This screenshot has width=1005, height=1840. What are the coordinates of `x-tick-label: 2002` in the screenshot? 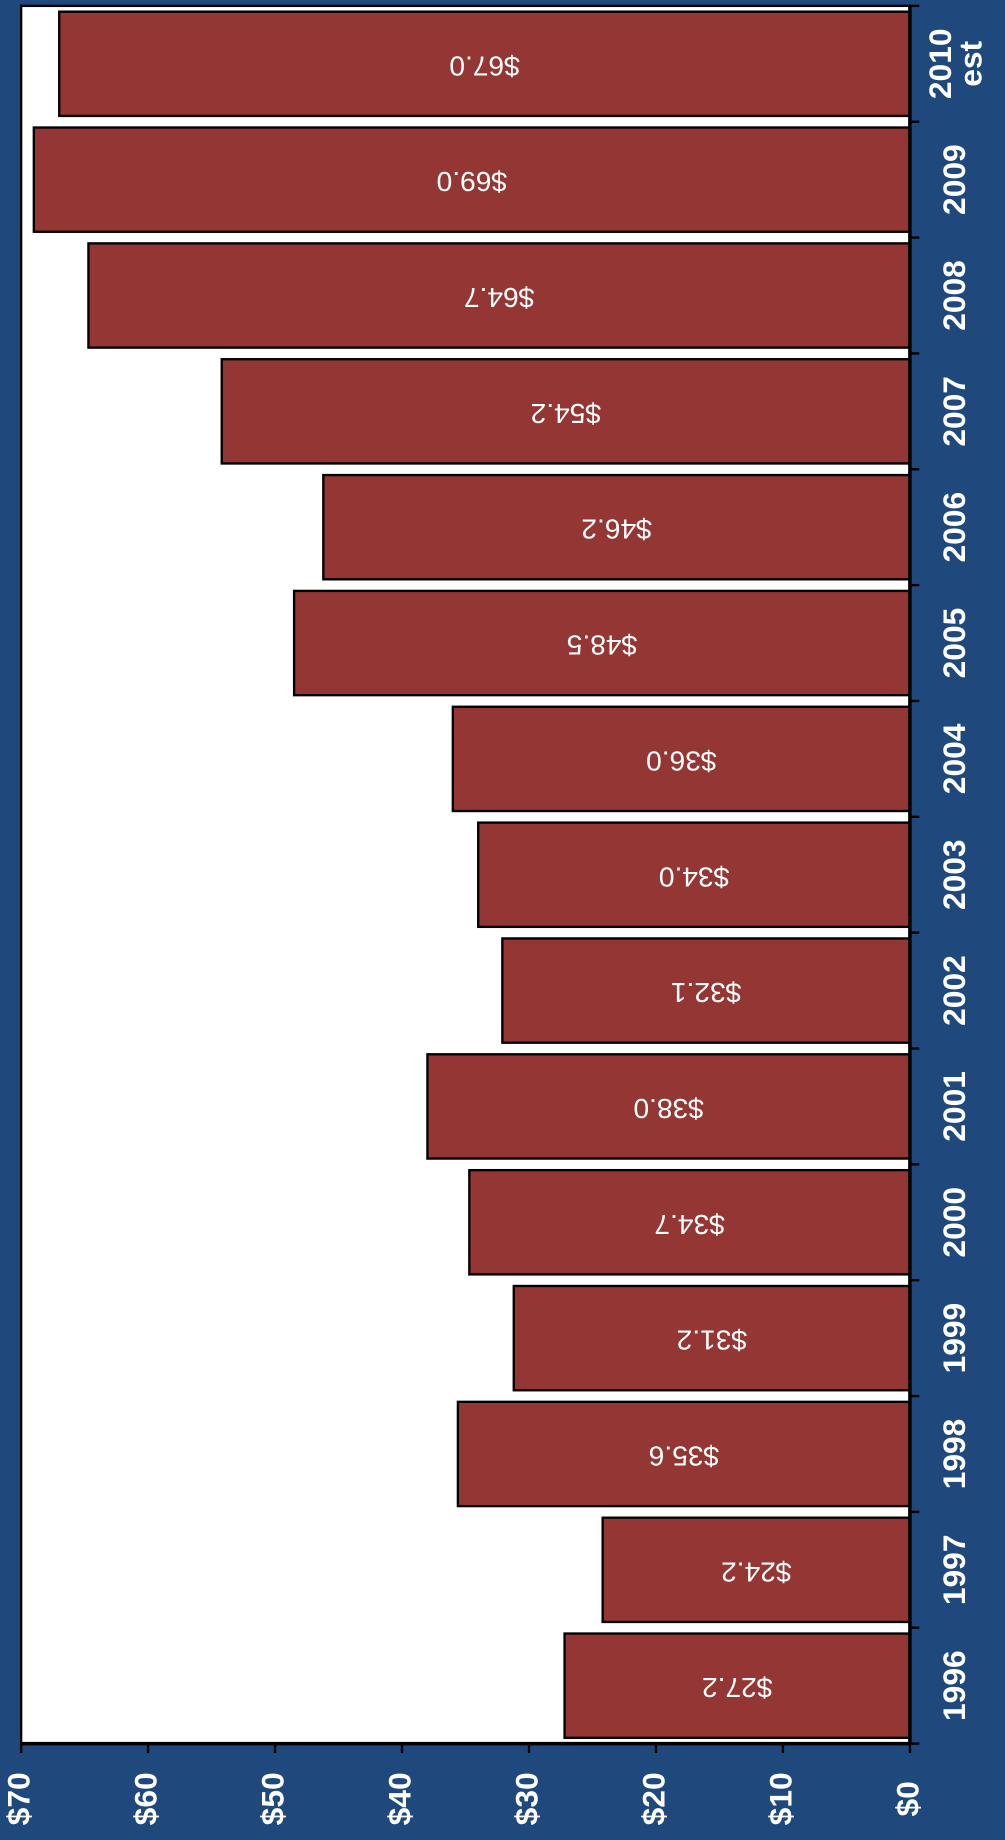 It's located at (954, 990).